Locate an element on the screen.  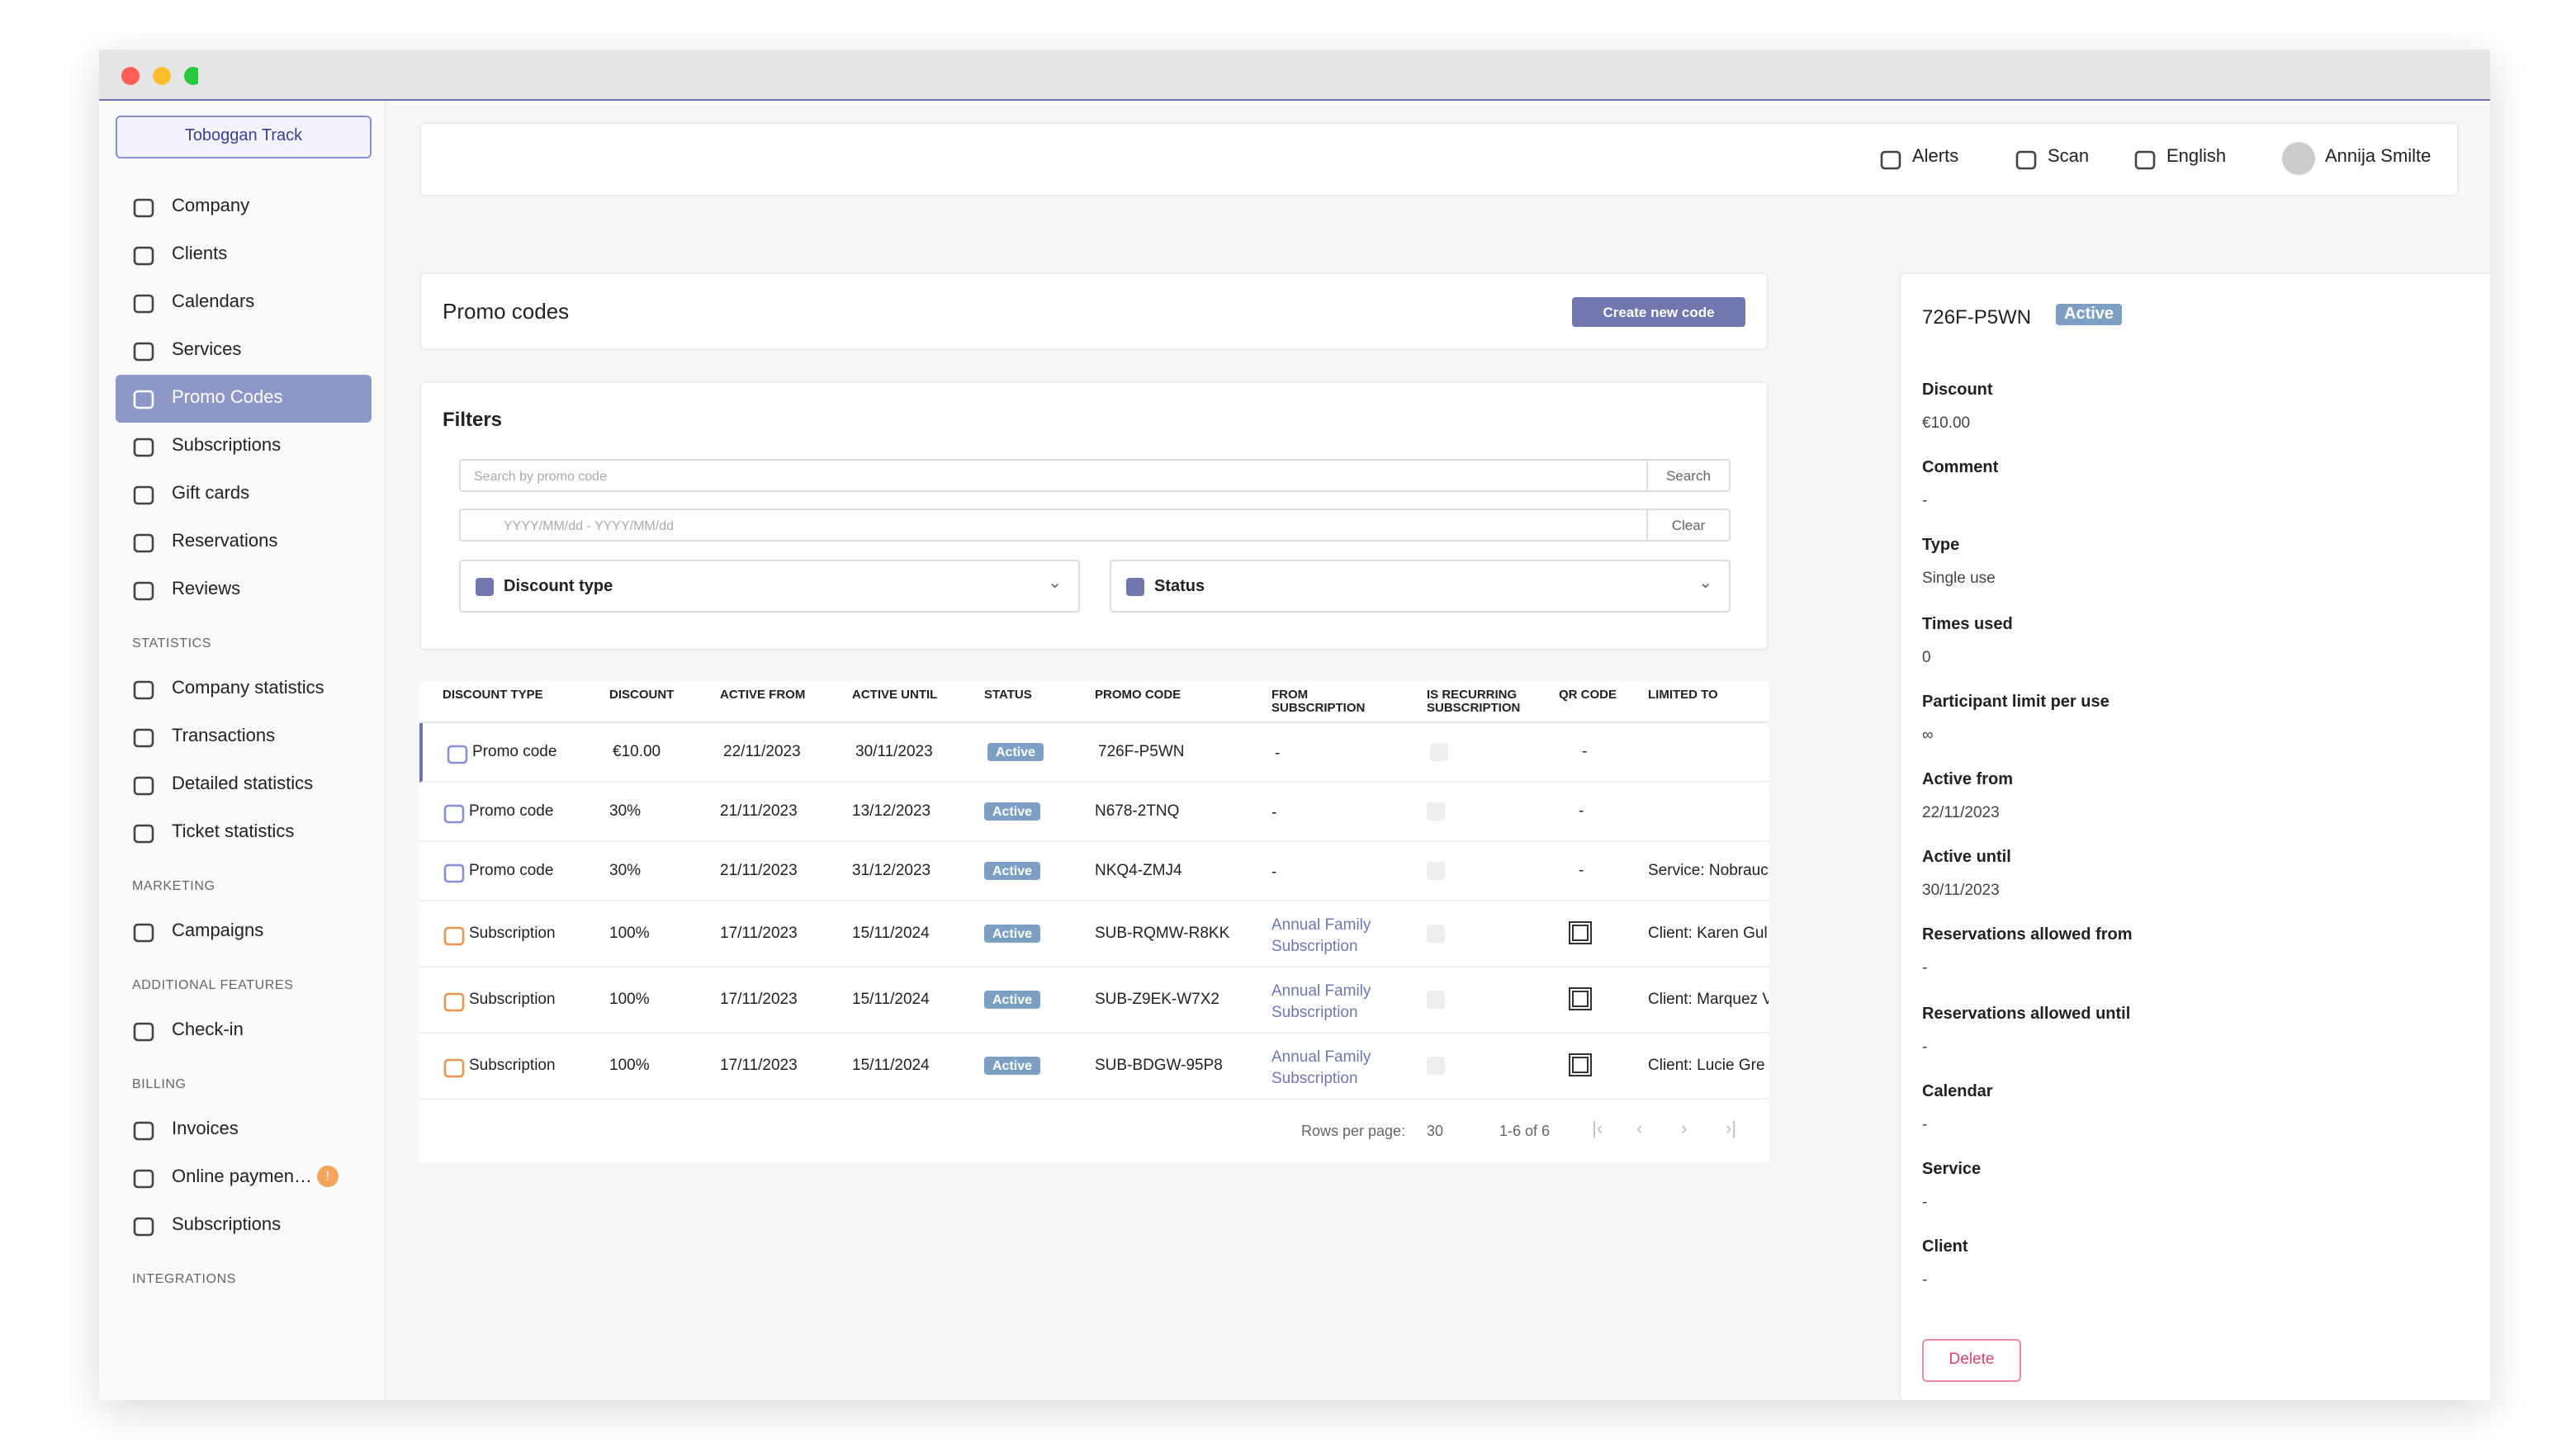
nav-item: Gift cards is located at coordinates (244, 494).